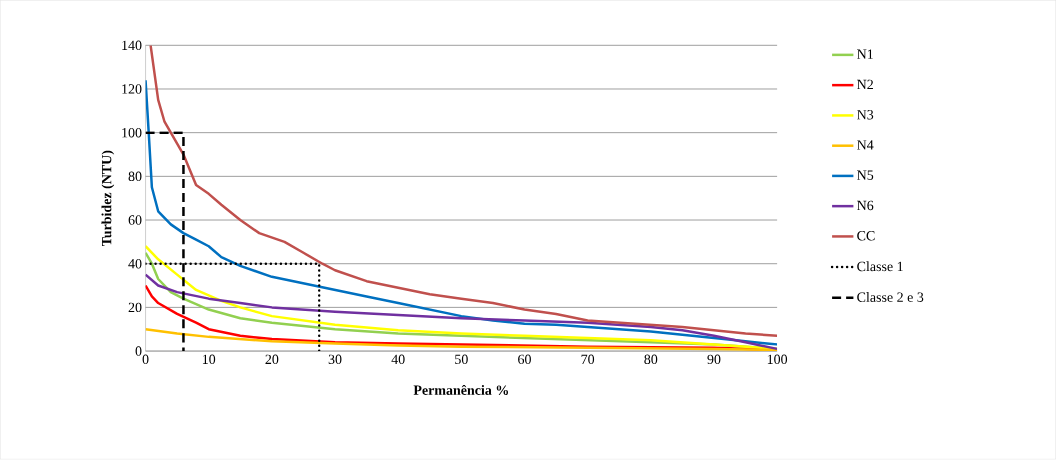  Describe the element at coordinates (588, 359) in the screenshot. I see `x-tick-label: 70` at that location.